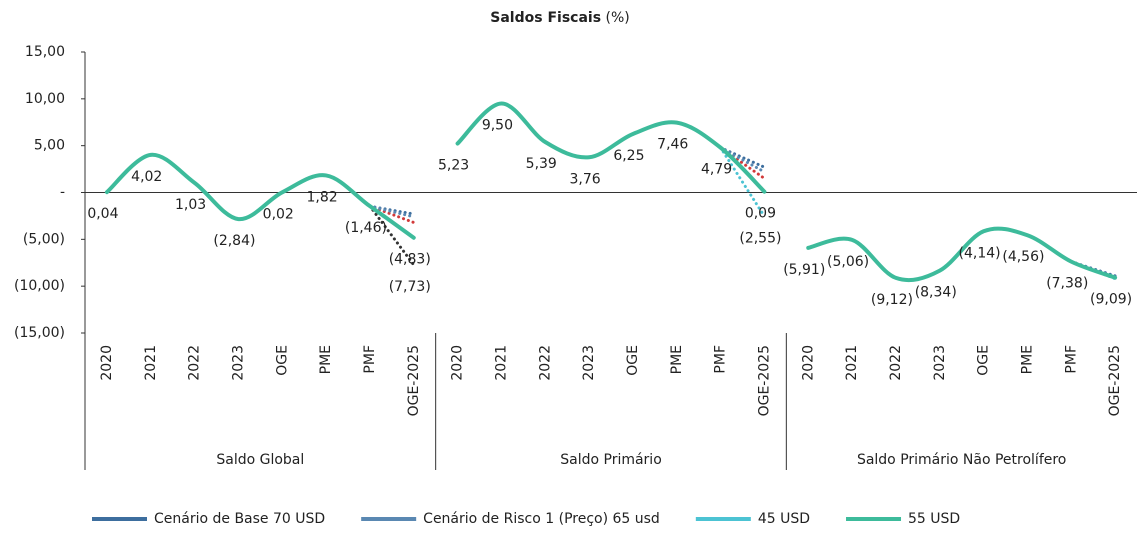  Describe the element at coordinates (541, 519) in the screenshot. I see `legend-label: Cenário de Risco 1 (Preço) 65 usd` at that location.